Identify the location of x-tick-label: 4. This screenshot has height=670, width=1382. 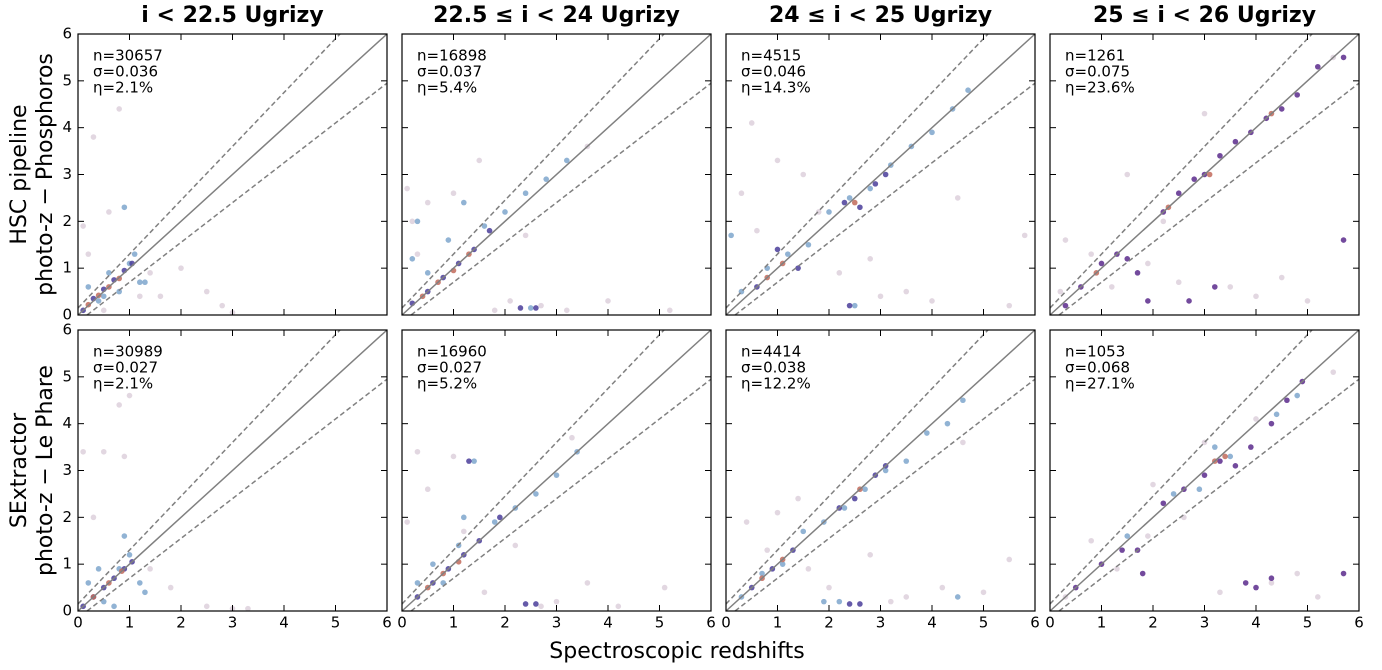
(932, 623).